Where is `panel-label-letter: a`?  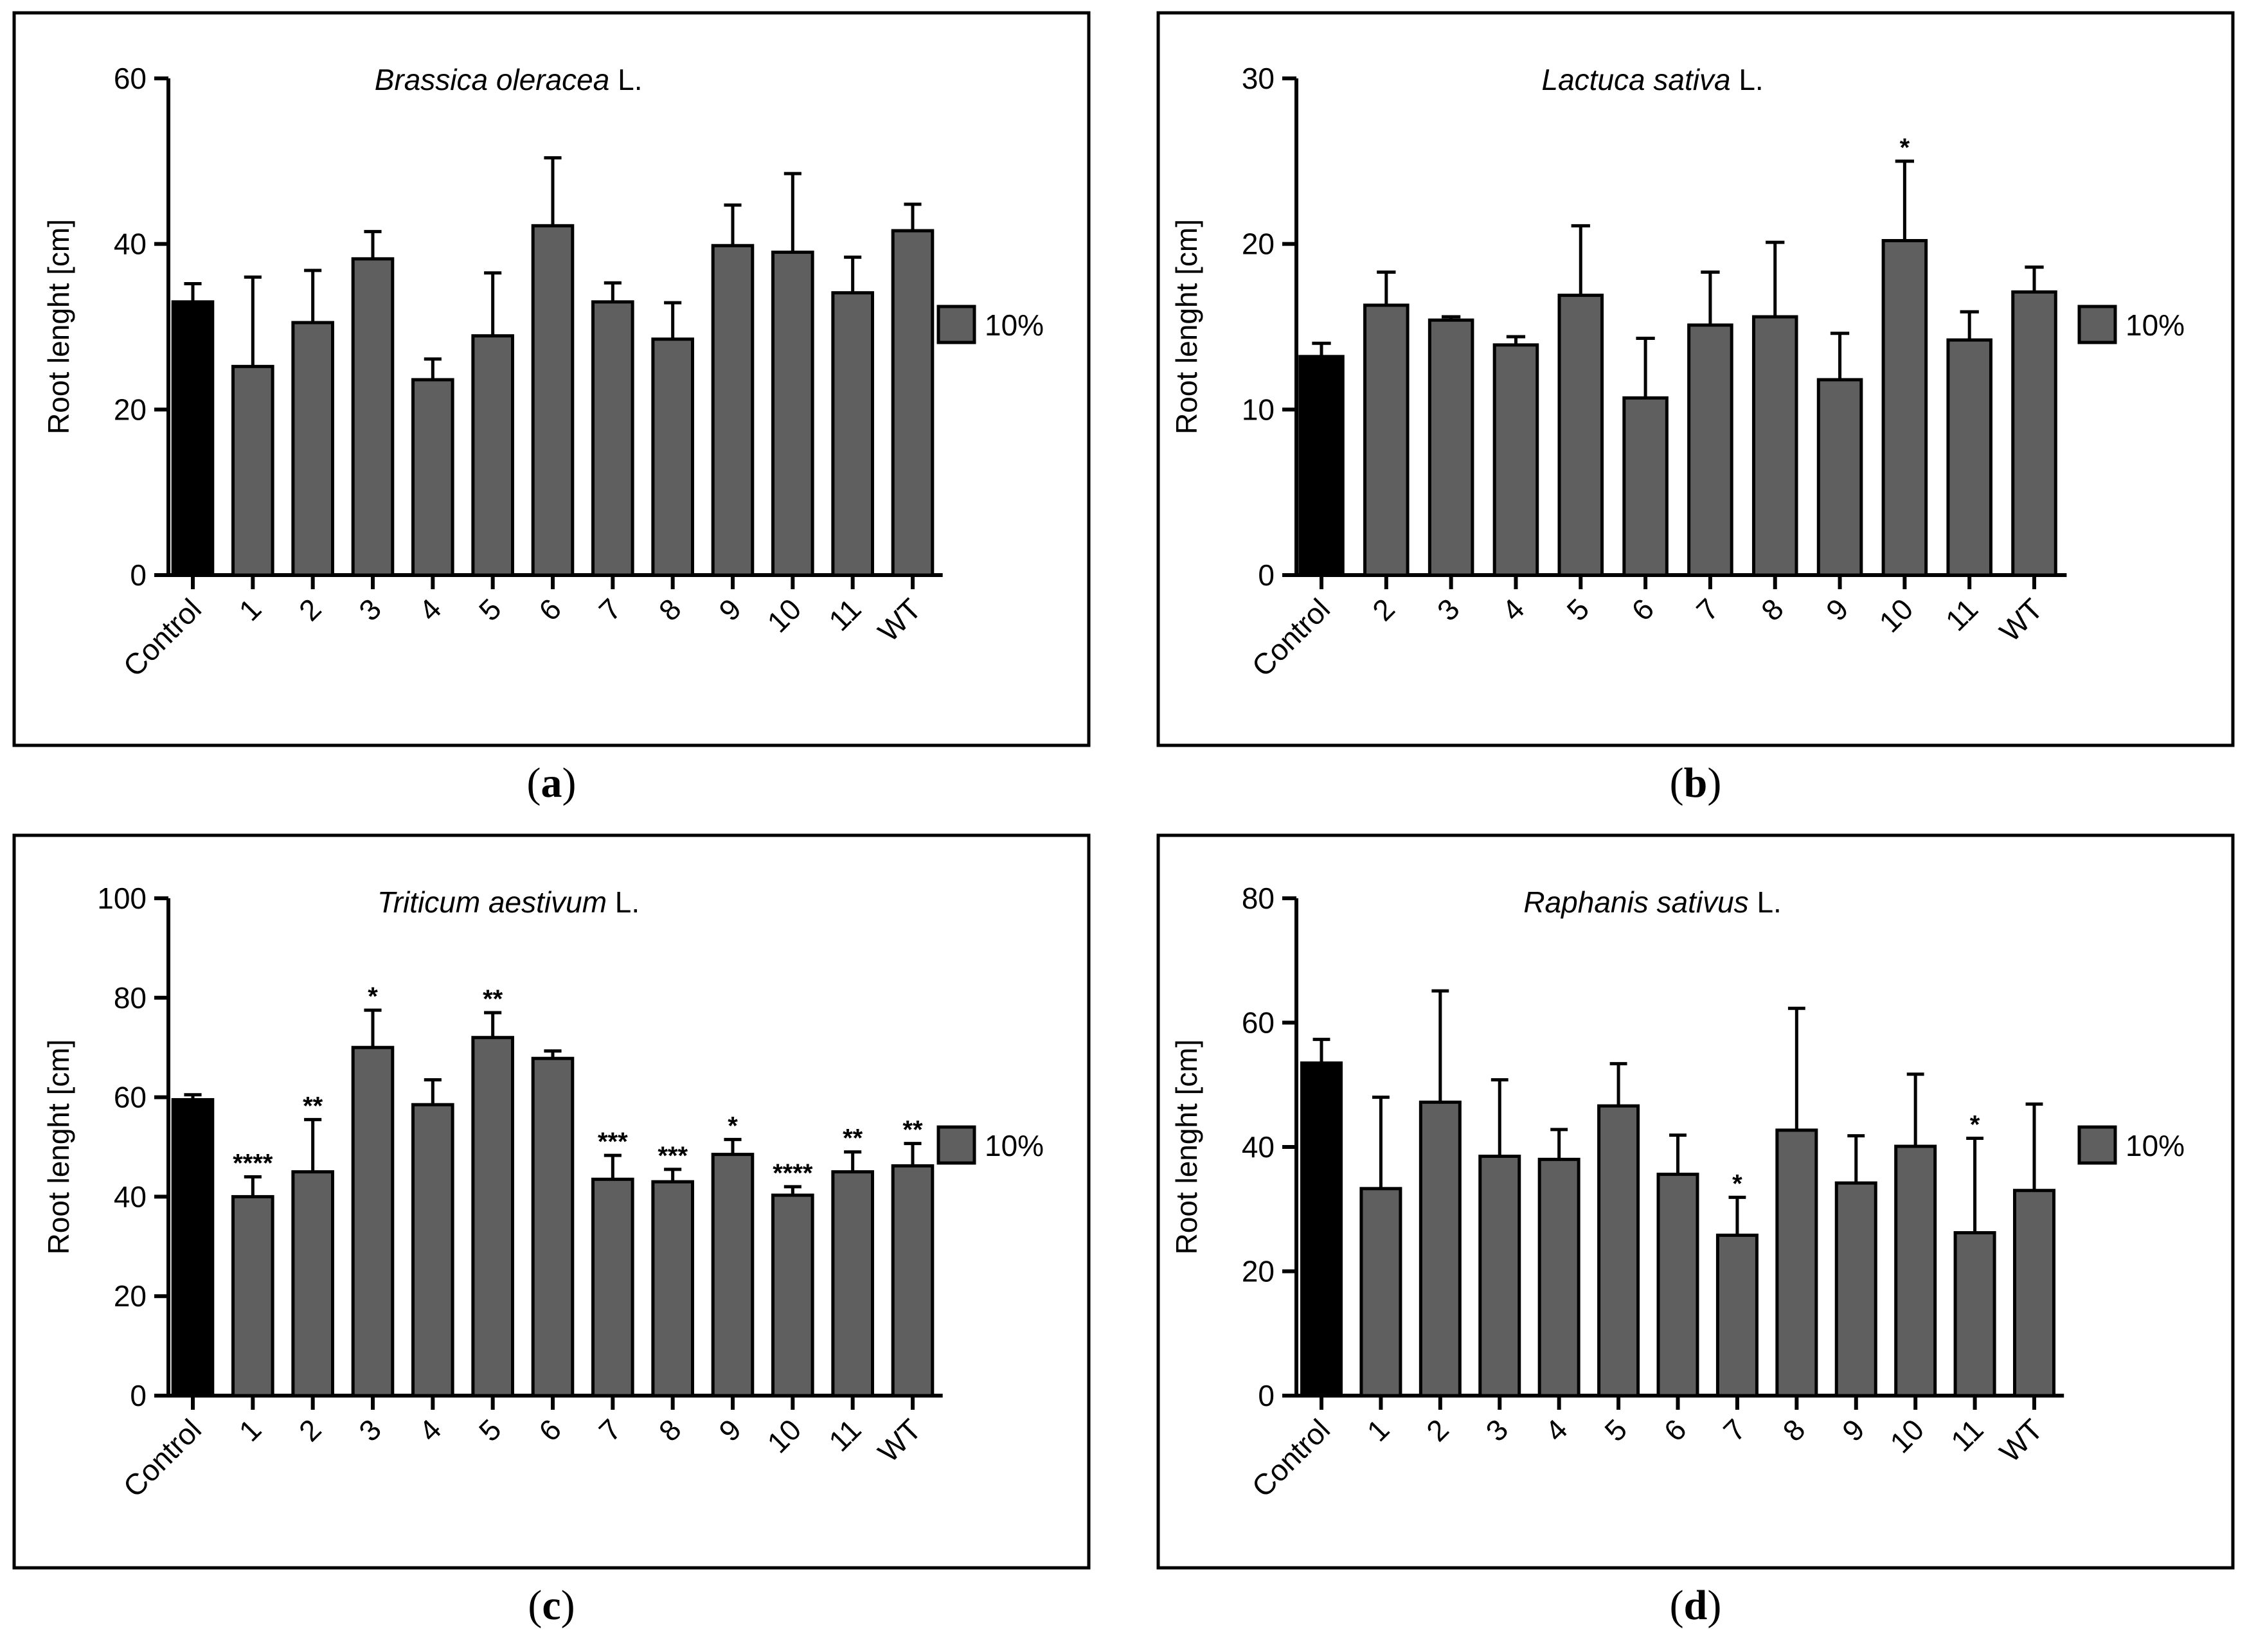
panel-label-letter: a is located at coordinates (552, 782).